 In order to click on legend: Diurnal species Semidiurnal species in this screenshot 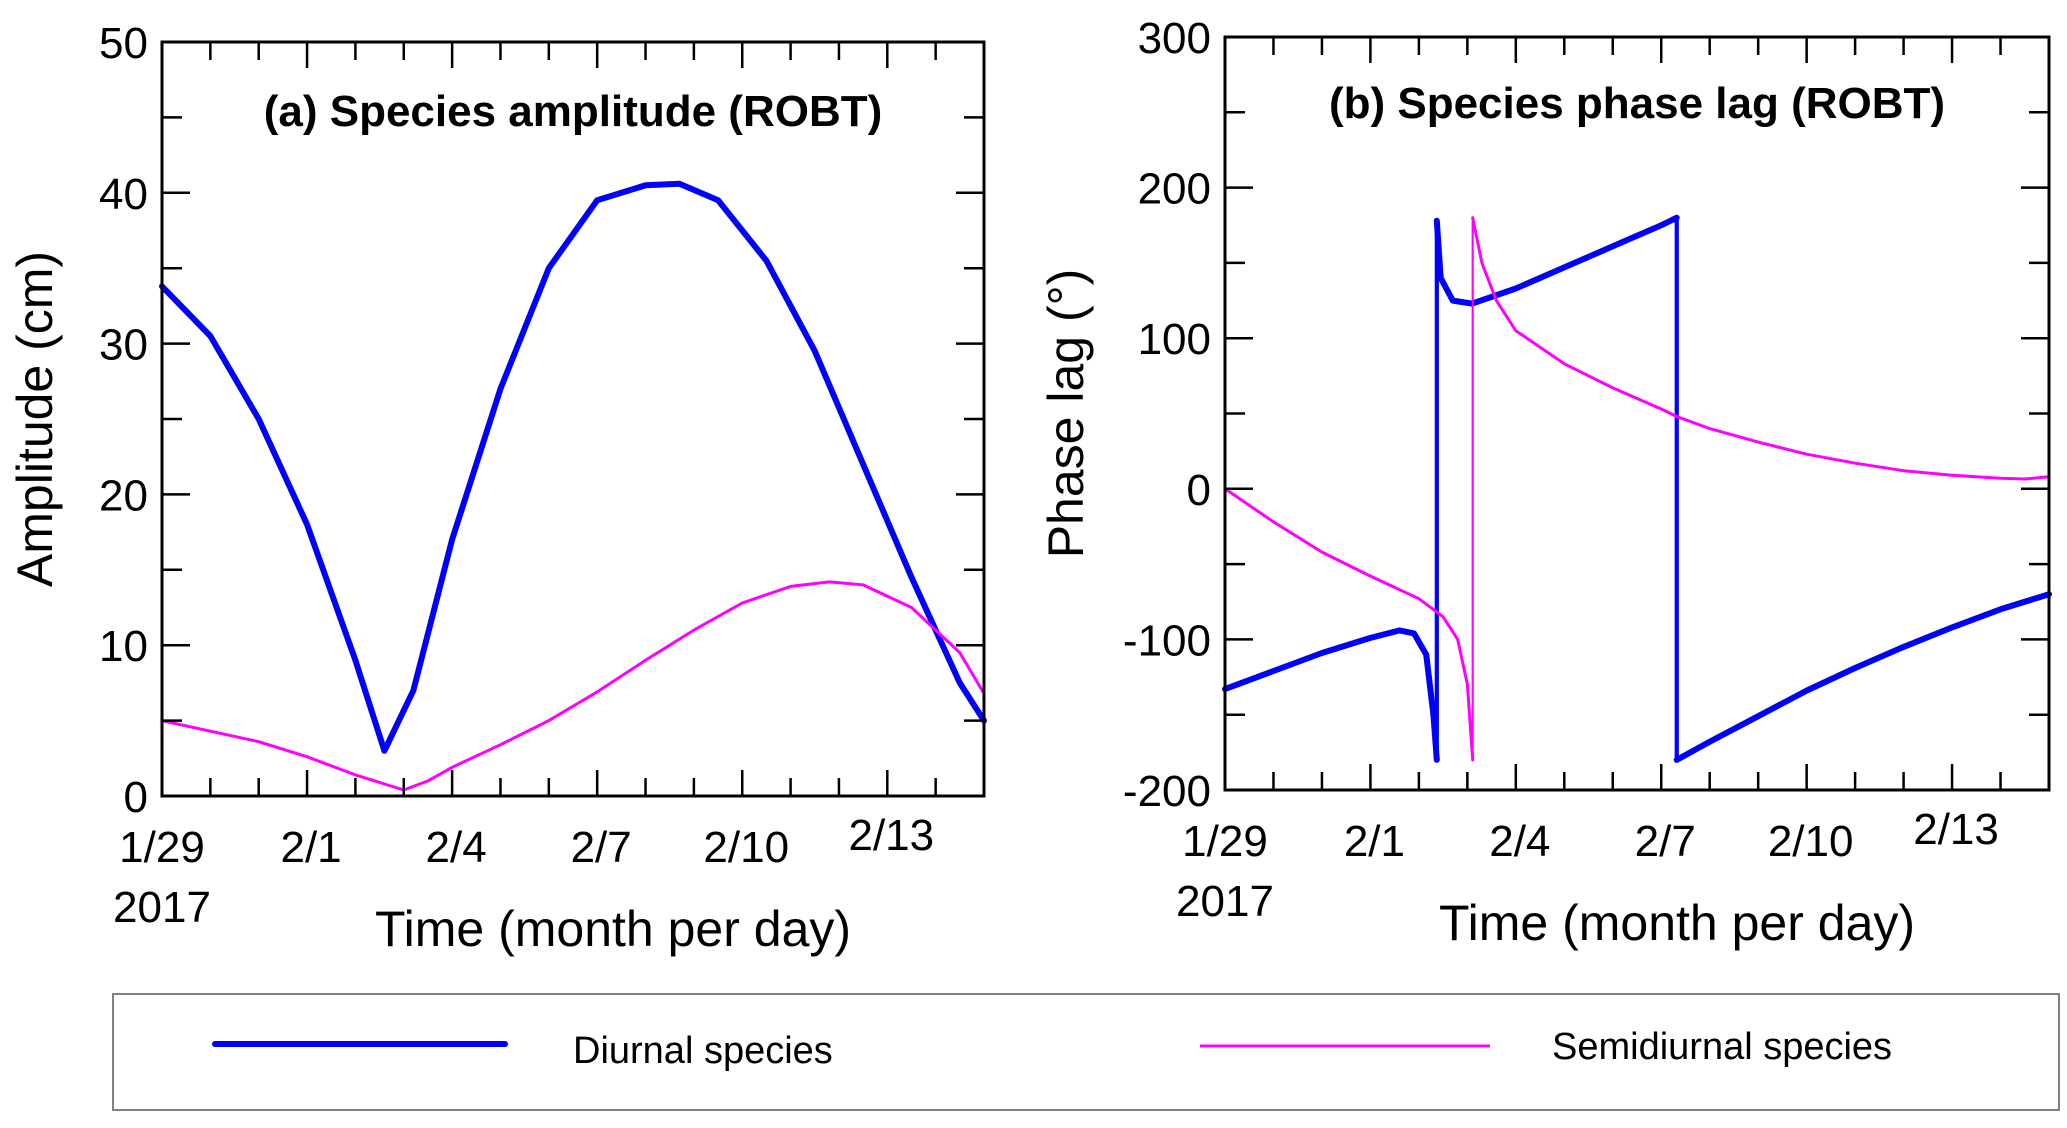, I will do `click(1086, 1052)`.